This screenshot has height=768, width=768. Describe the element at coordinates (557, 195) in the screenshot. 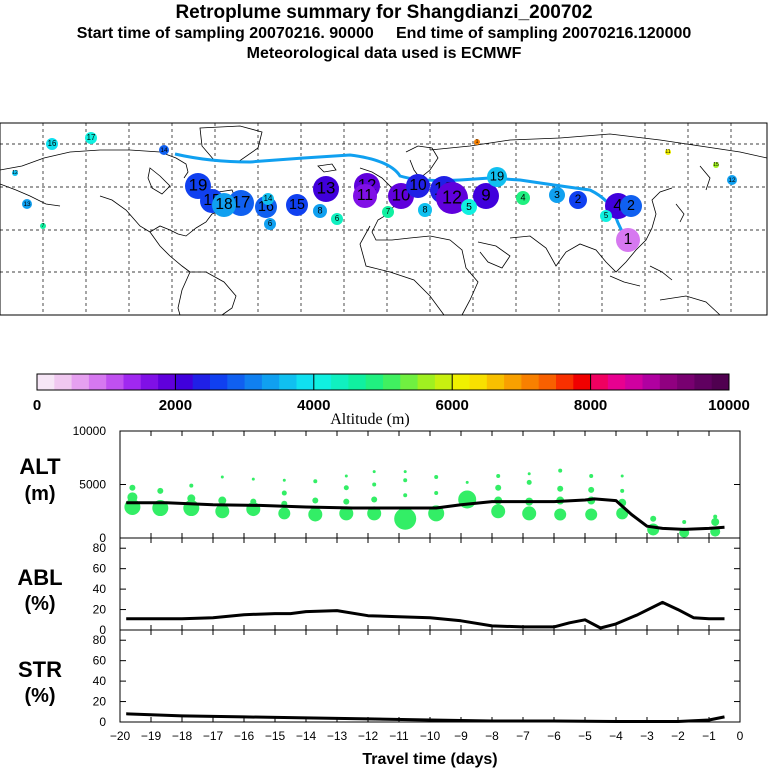

I see `map-marker: 3` at that location.